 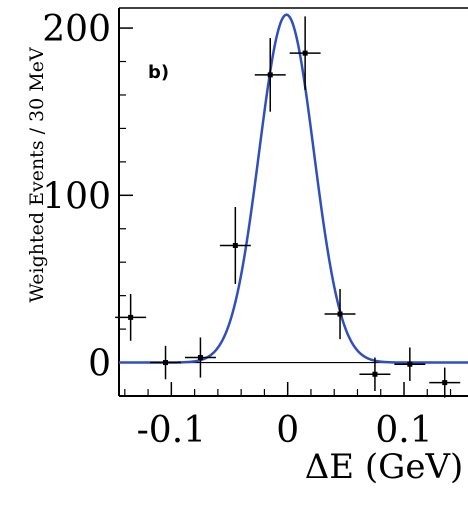 What do you see at coordinates (76, 196) in the screenshot?
I see `y-tick-label: 100` at bounding box center [76, 196].